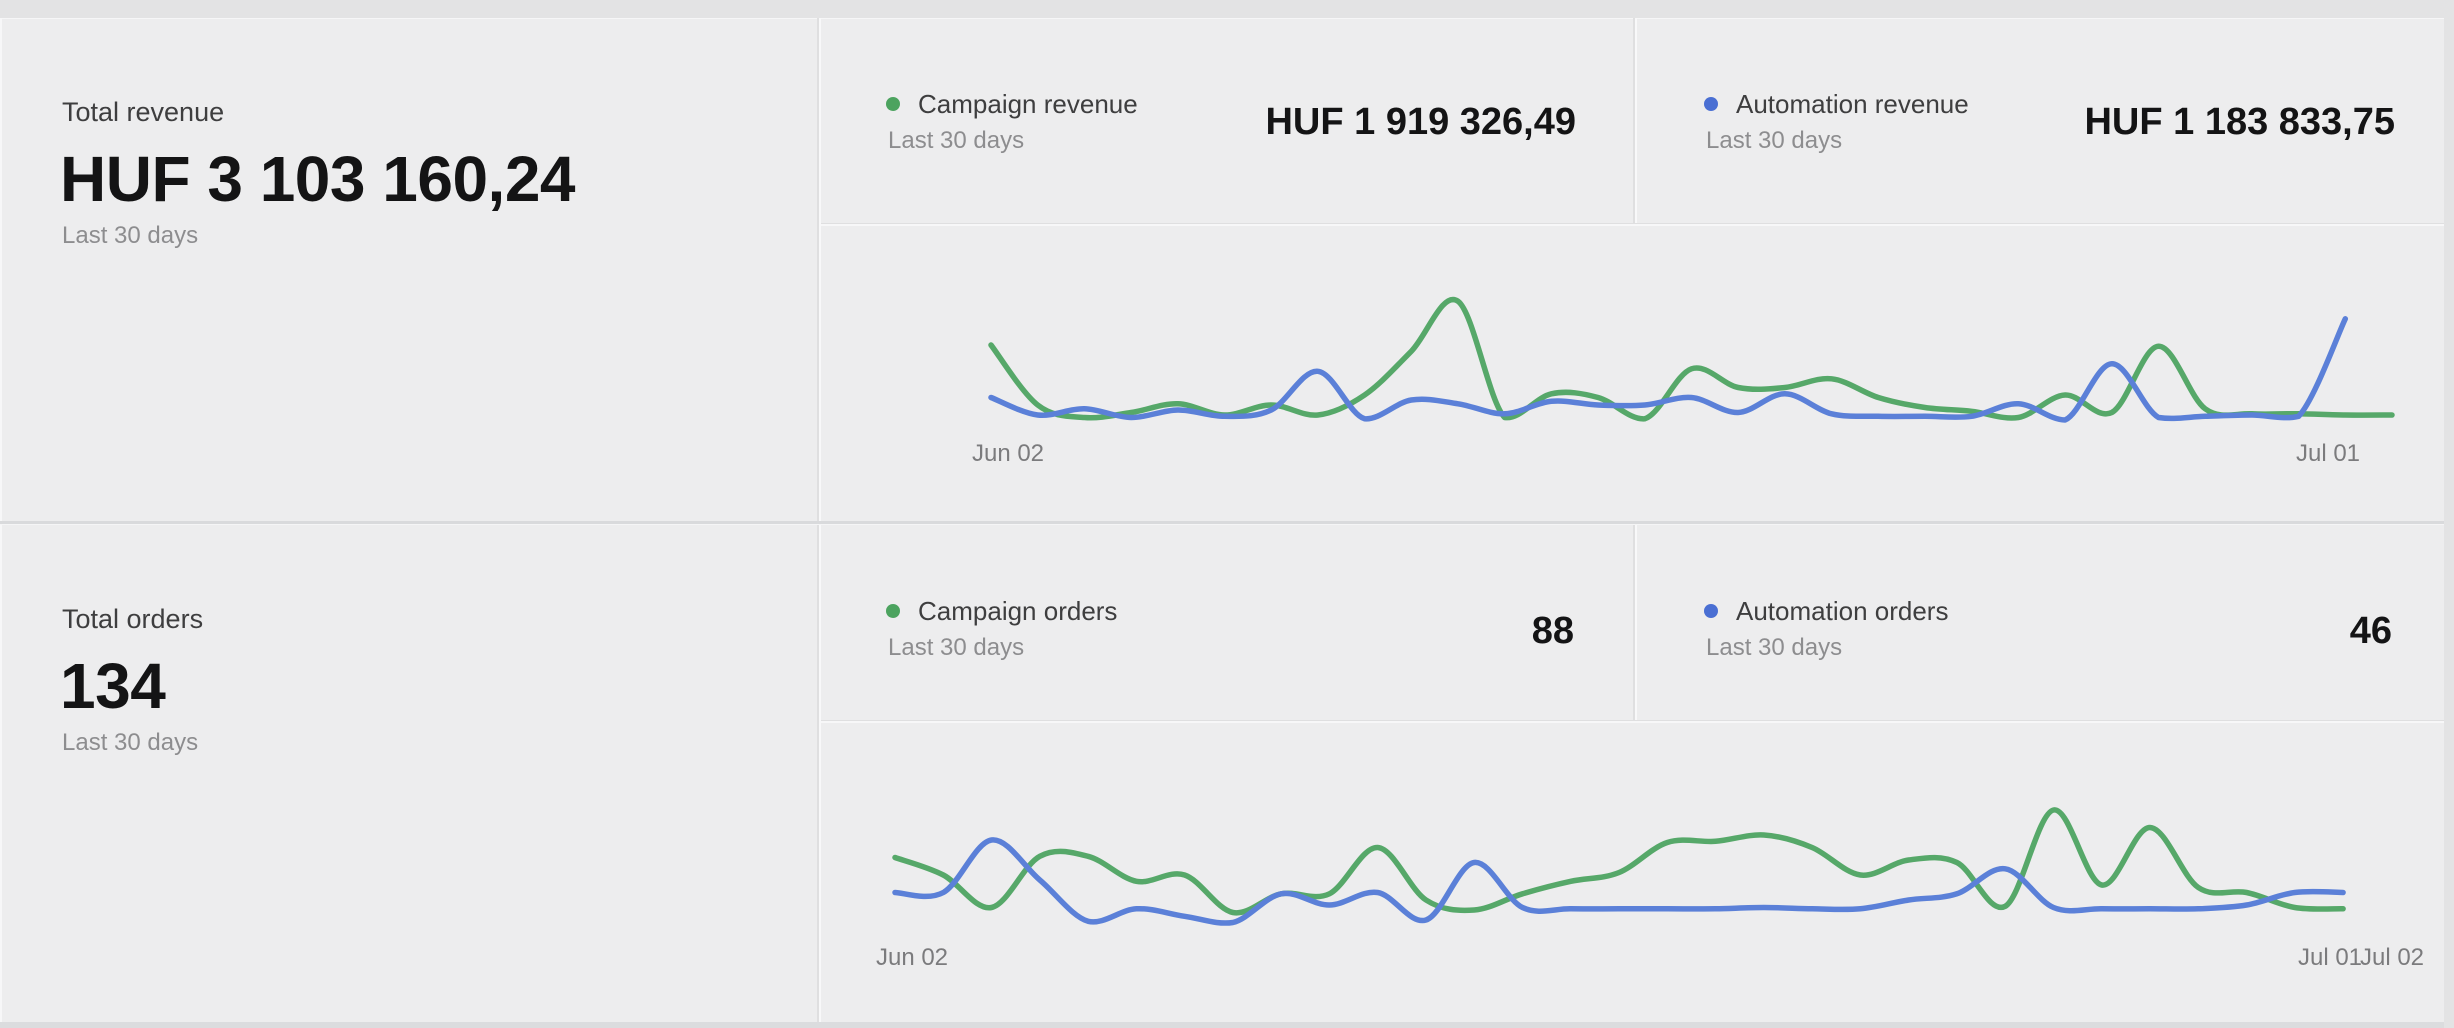 This screenshot has height=1028, width=2454. I want to click on campaign-orders-title: Campaign orders, so click(1018, 611).